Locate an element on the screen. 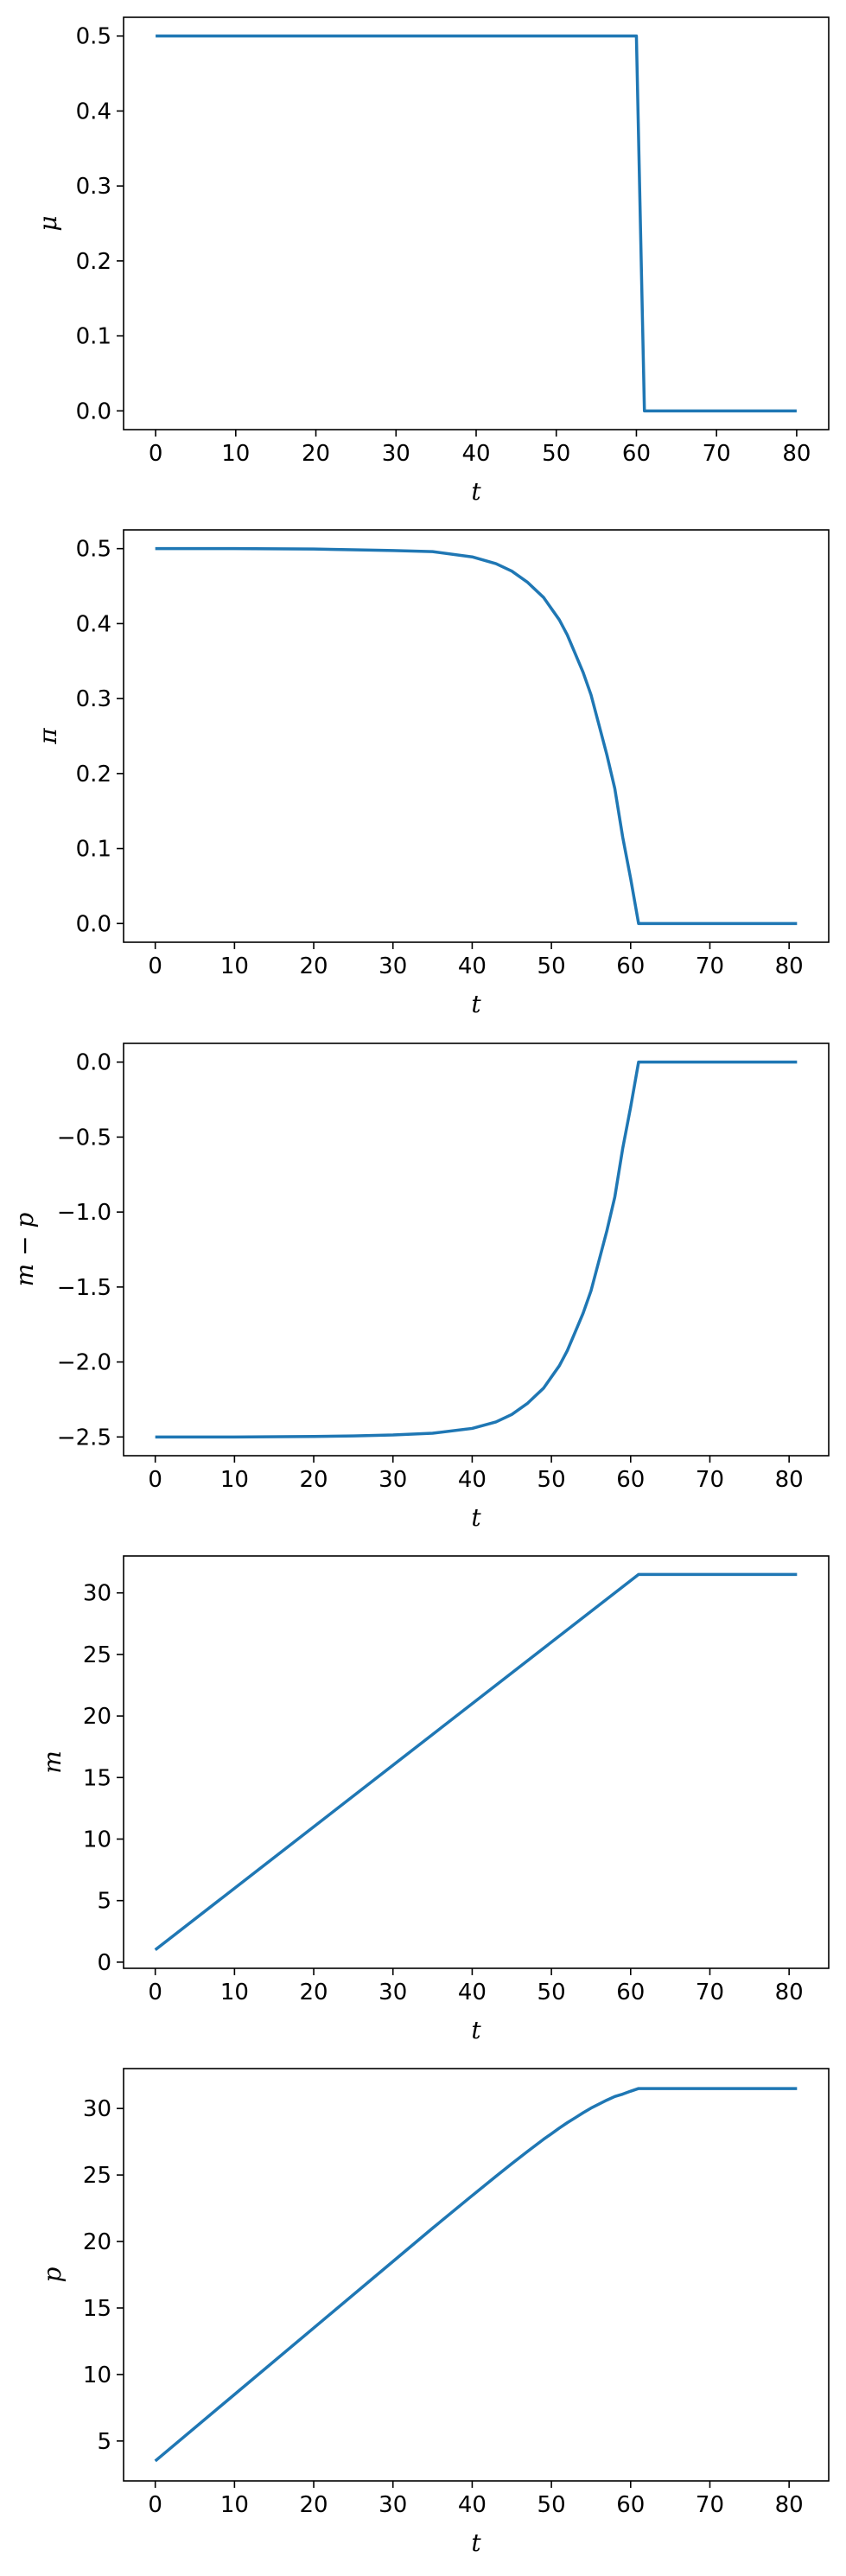 The width and height of the screenshot is (846, 2576). y-tick-label: −0.5 is located at coordinates (84, 1138).